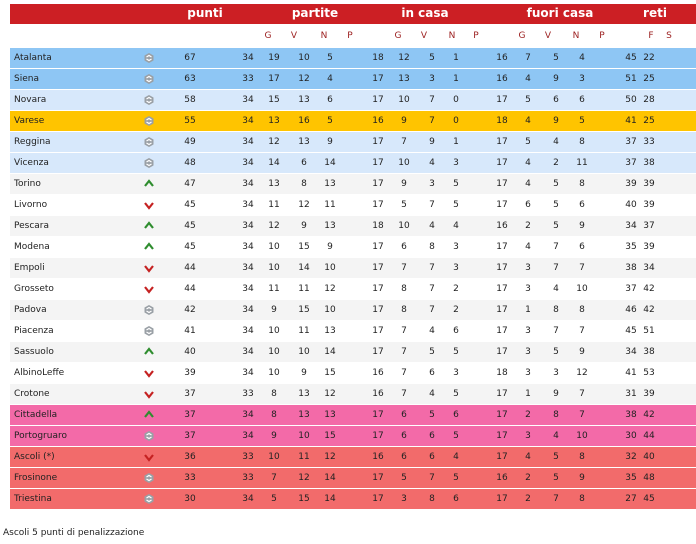 The width and height of the screenshot is (696, 544). Describe the element at coordinates (528, 436) in the screenshot. I see `stat-av: 3` at that location.